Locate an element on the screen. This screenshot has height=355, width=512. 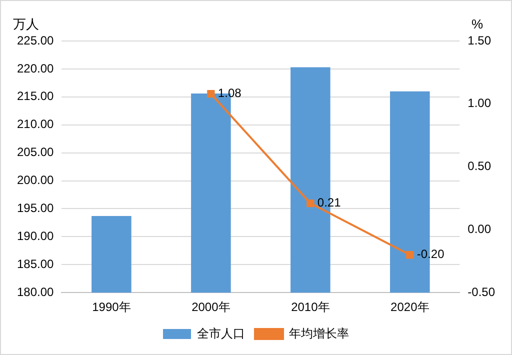
y-tick-label: 210.00 is located at coordinates (35, 124).